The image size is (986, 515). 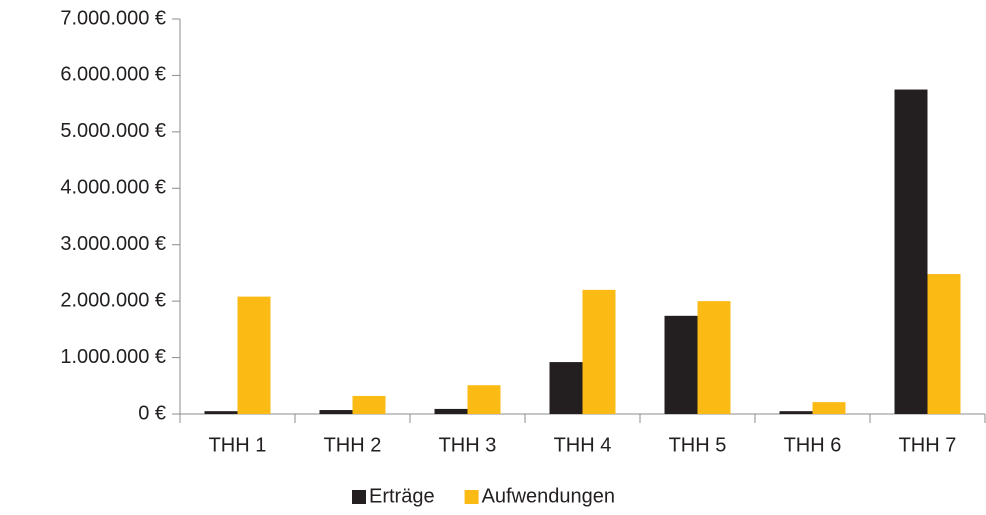 What do you see at coordinates (402, 496) in the screenshot?
I see `legend-label: Erträge` at bounding box center [402, 496].